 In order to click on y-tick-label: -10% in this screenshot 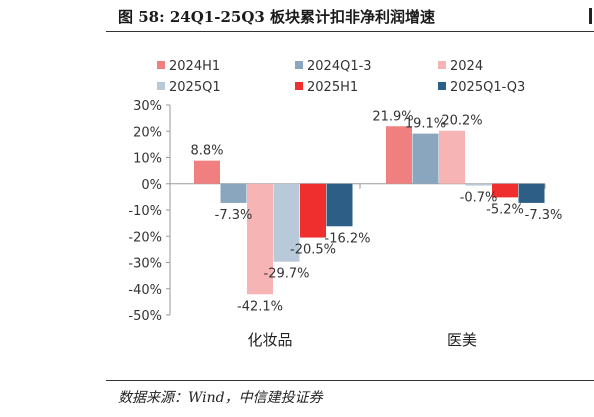, I will do `click(145, 211)`.